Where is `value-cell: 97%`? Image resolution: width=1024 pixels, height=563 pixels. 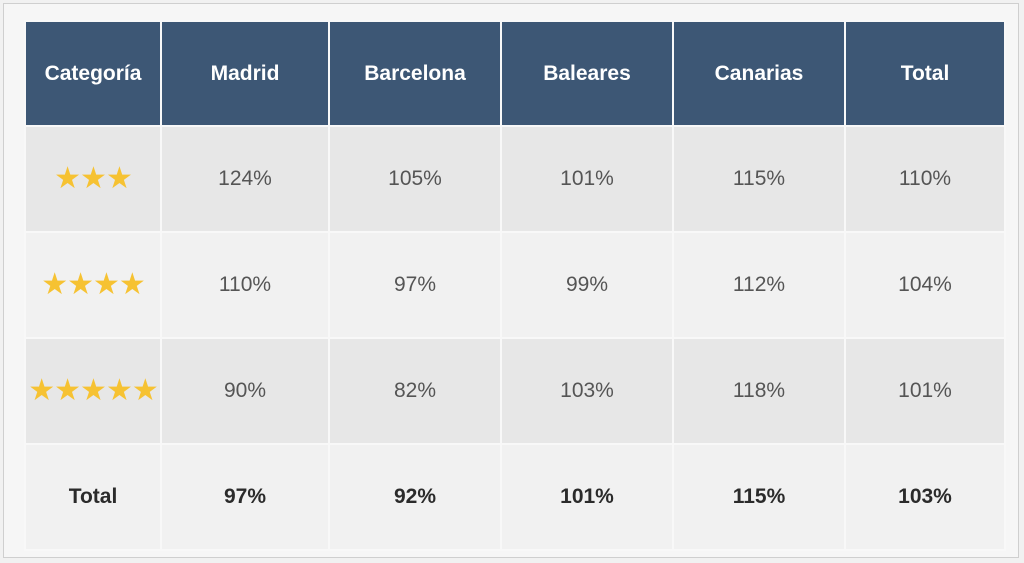 value-cell: 97% is located at coordinates (415, 285).